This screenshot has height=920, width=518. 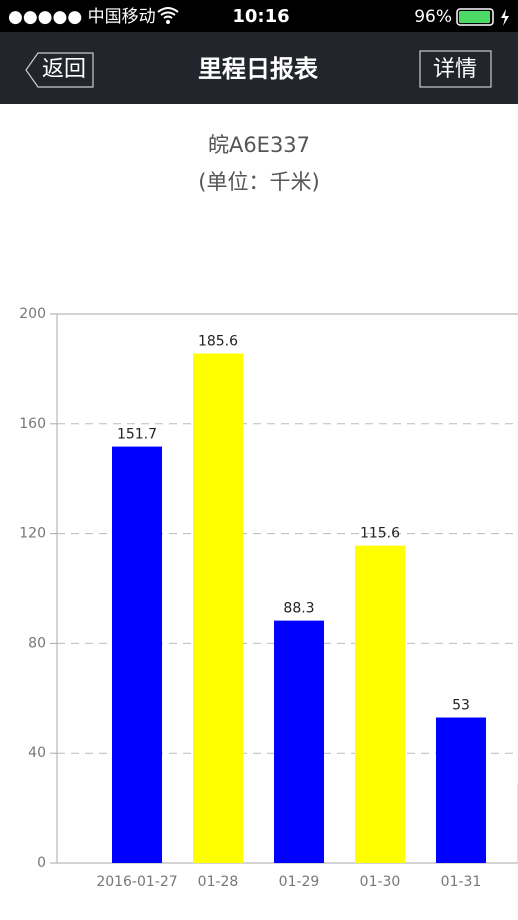 I want to click on x-tick-label: 01-28, so click(x=218, y=882).